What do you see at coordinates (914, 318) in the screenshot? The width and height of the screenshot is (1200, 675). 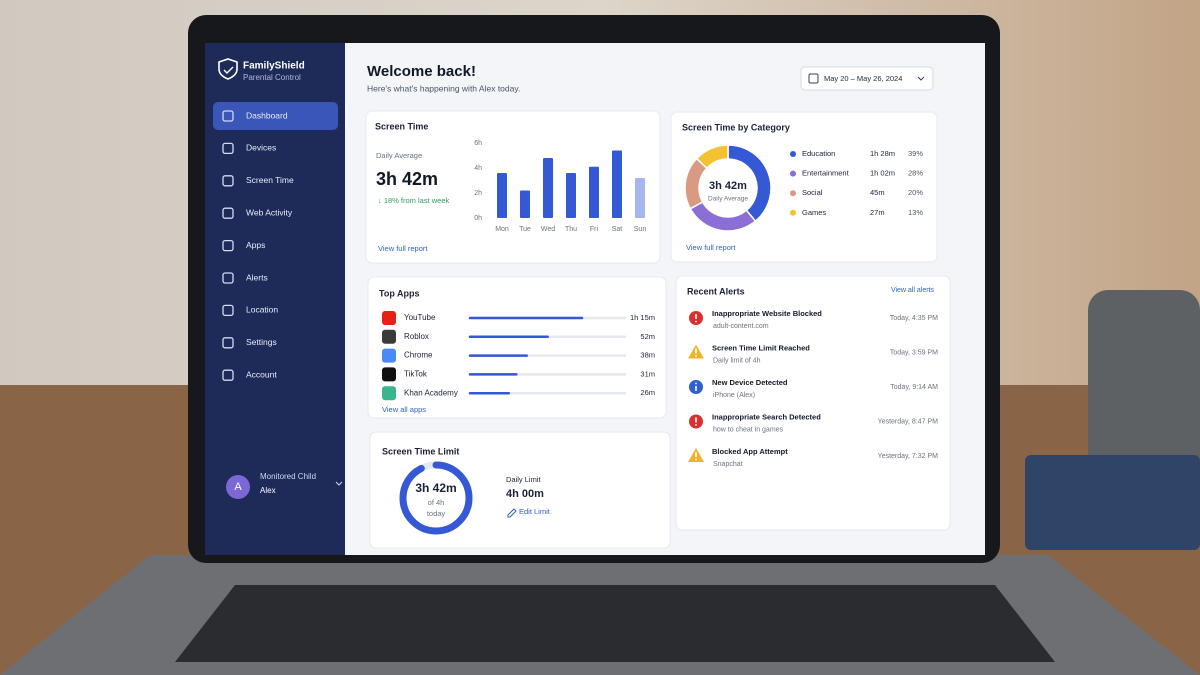 I see `alert-time: Today, 4:35 PM` at bounding box center [914, 318].